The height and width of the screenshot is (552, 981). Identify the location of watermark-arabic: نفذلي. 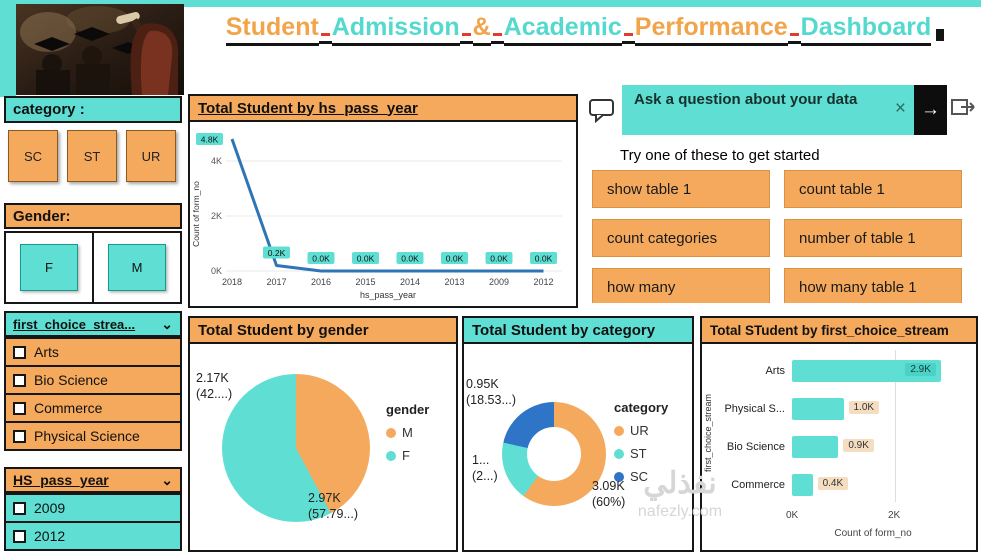
(680, 483).